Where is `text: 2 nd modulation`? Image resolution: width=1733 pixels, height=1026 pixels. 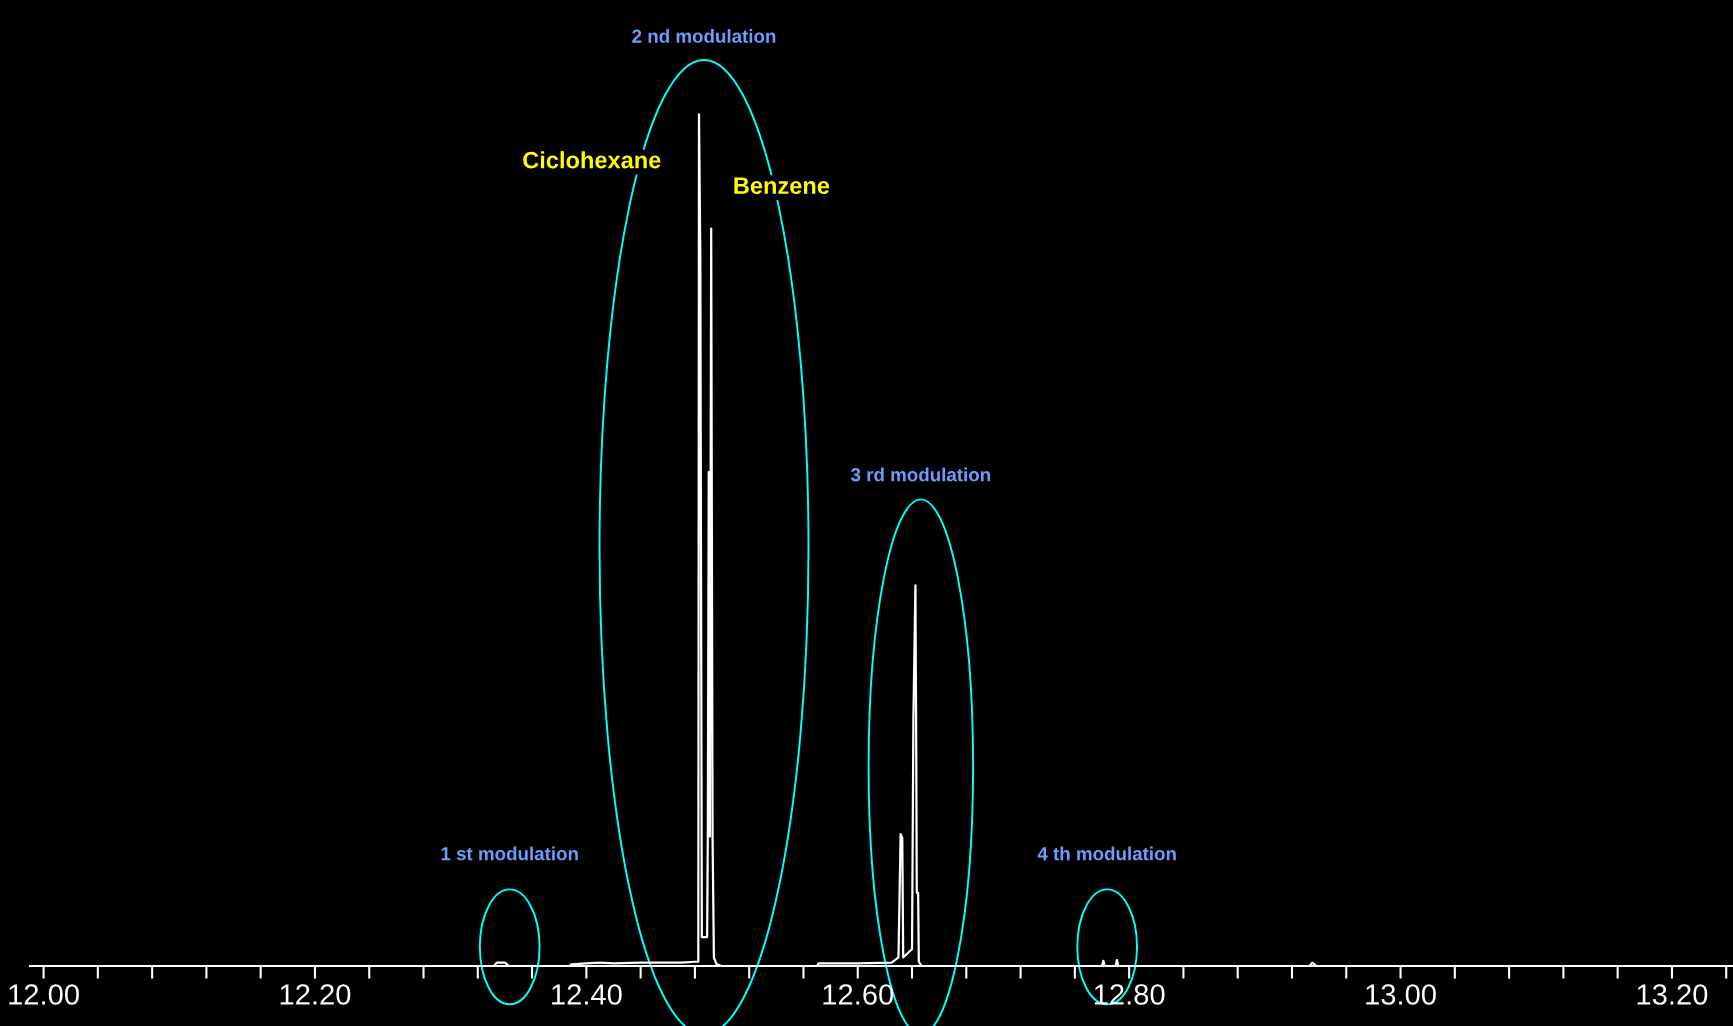
text: 2 nd modulation is located at coordinates (704, 36).